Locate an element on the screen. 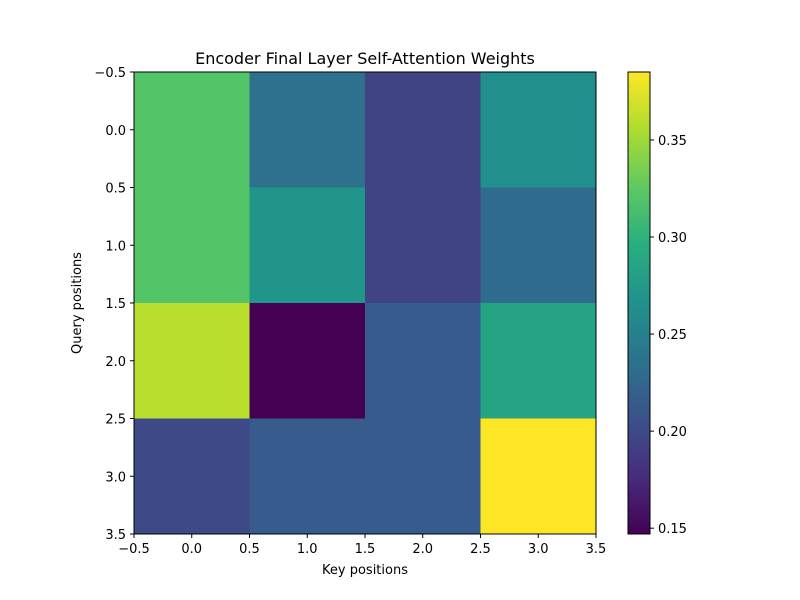  x-axis-label: Key positions is located at coordinates (365, 570).